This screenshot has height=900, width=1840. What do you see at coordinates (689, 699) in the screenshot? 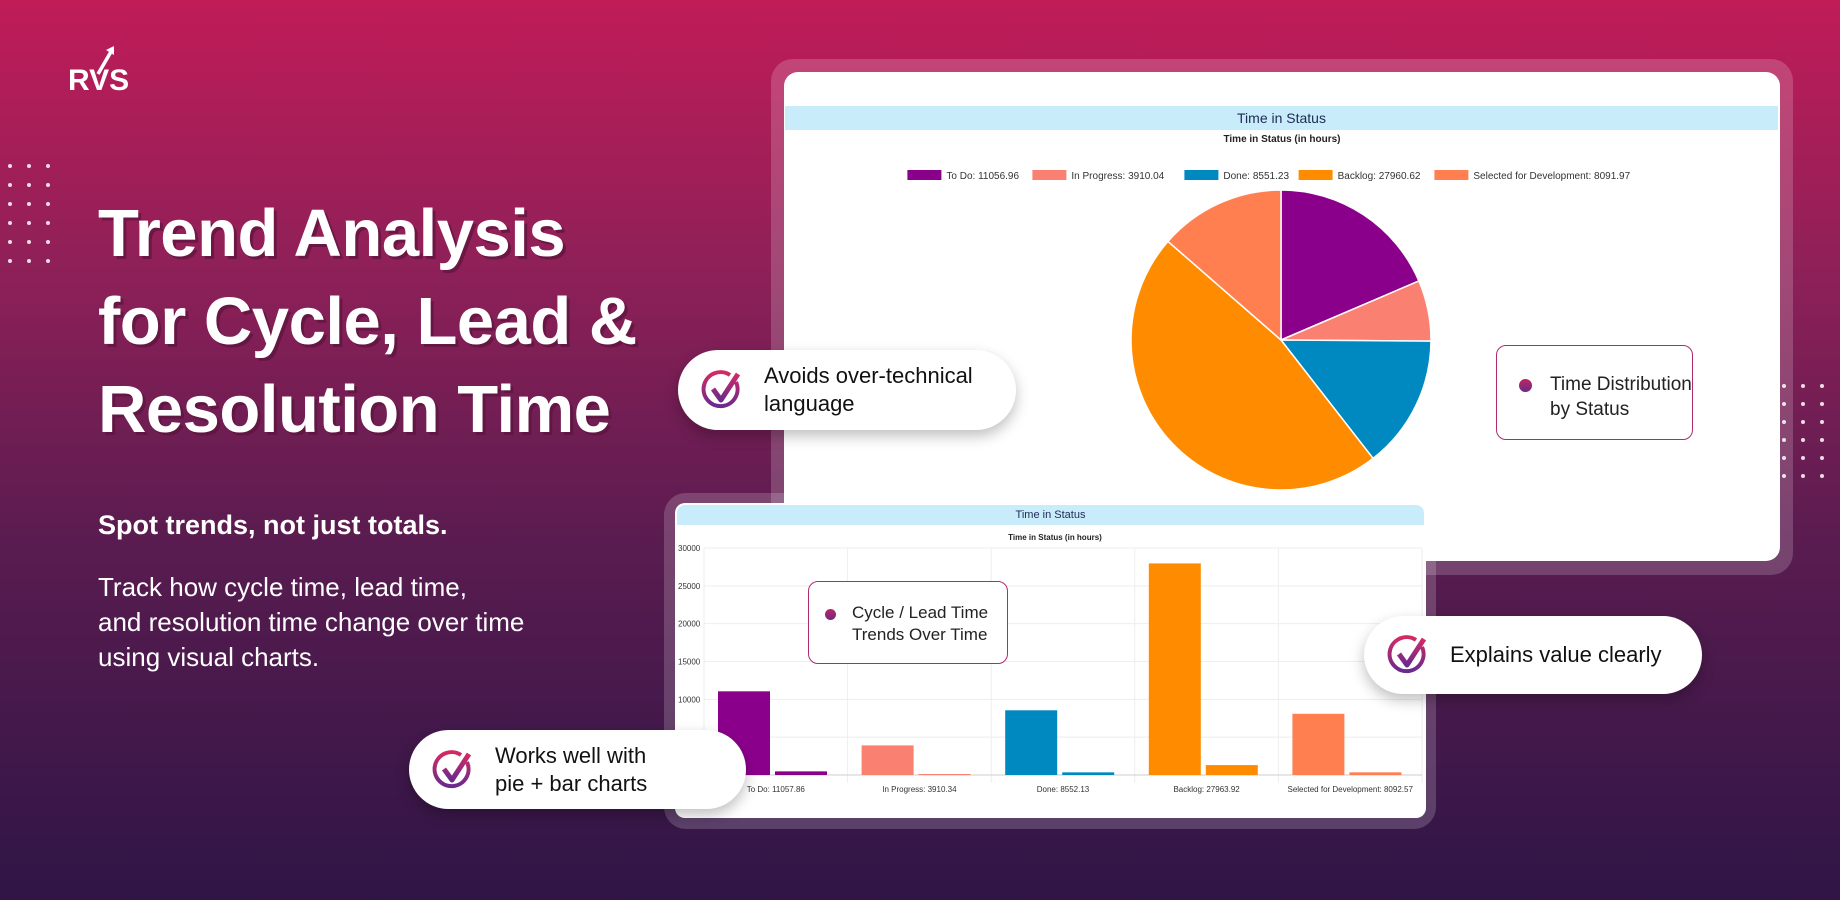
I see `y-tick-label: 10000` at bounding box center [689, 699].